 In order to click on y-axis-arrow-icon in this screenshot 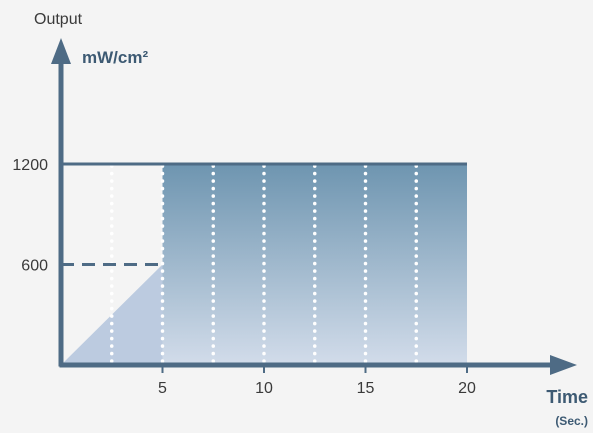, I will do `click(61, 51)`.